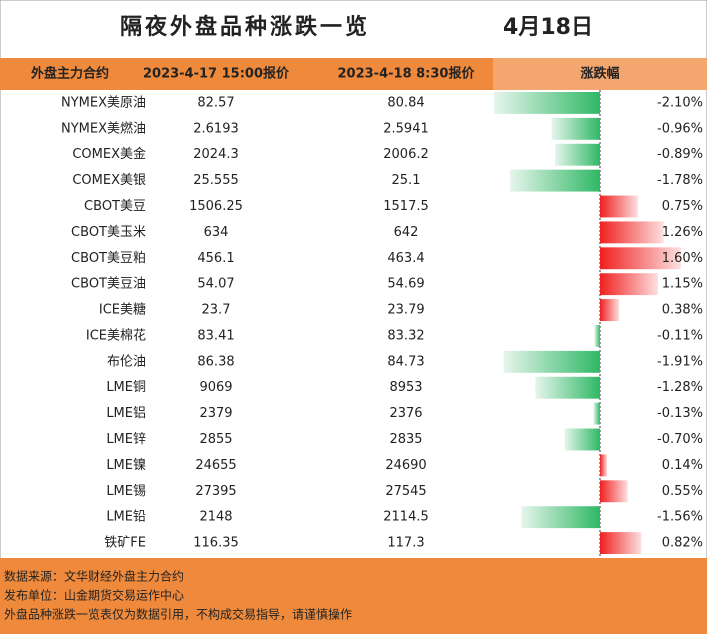  I want to click on prev-price: 27395, so click(215, 491).